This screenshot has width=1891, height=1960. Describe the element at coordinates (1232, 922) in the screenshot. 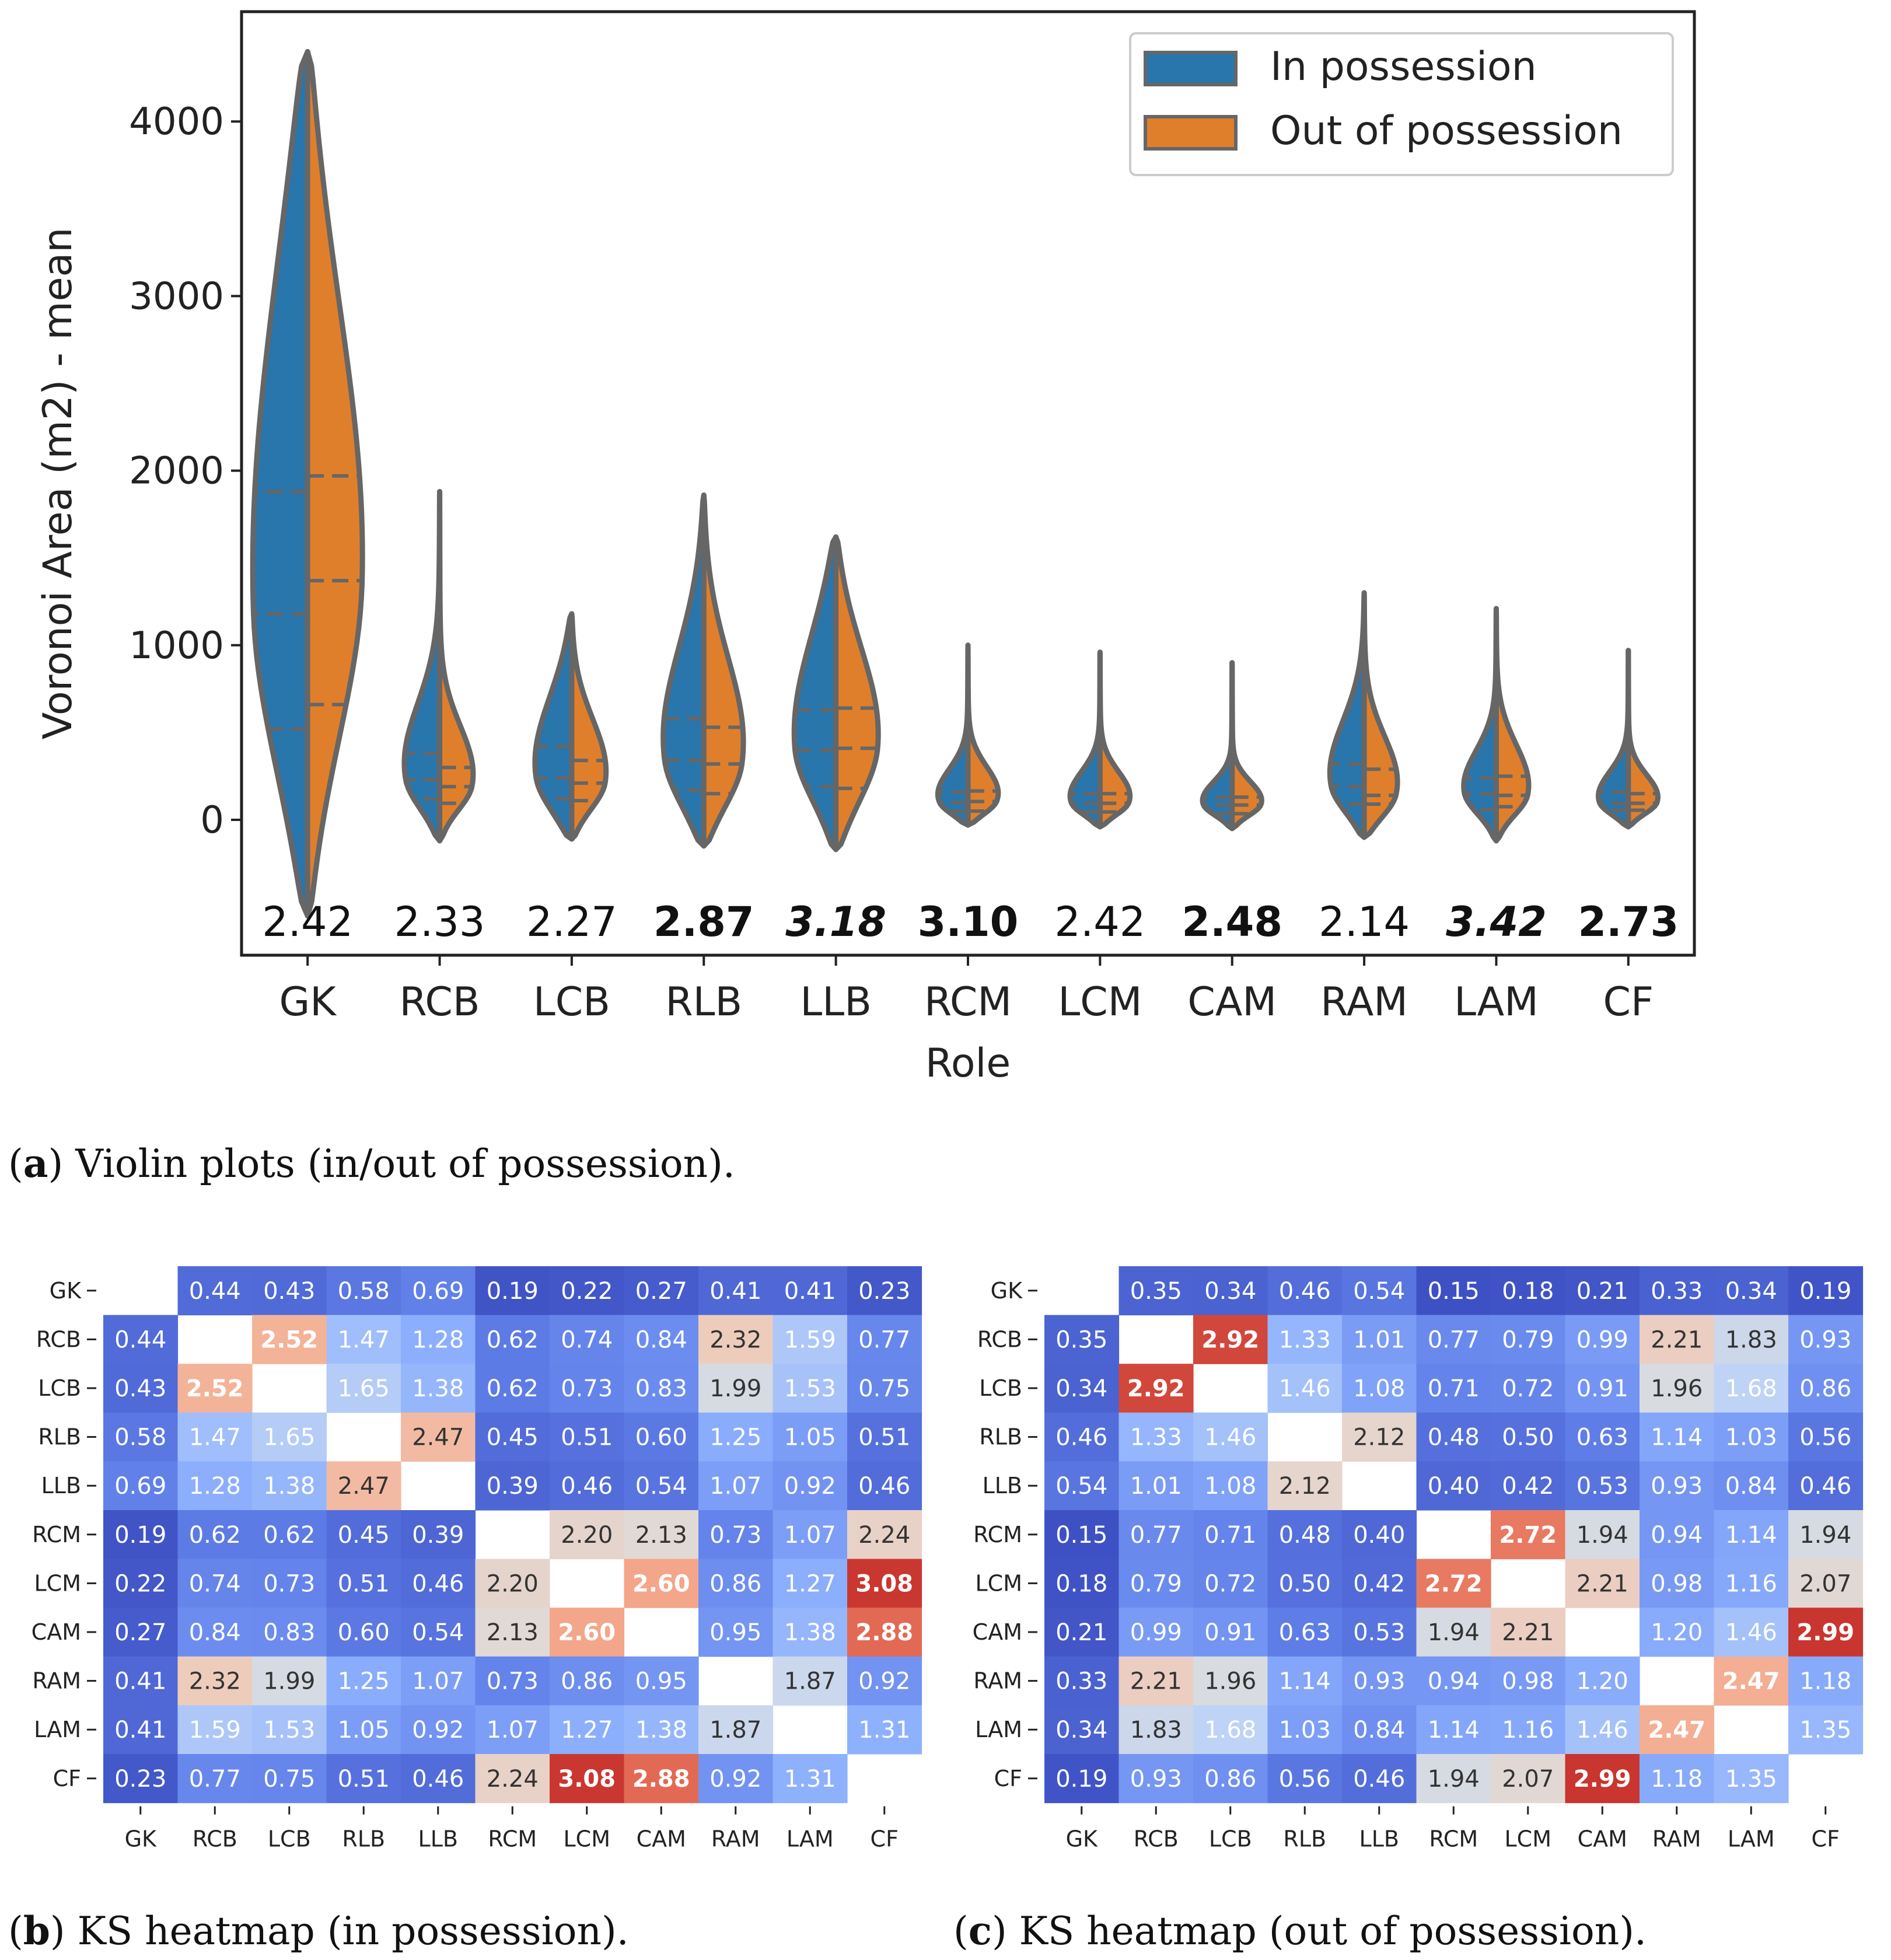

I see `ks-annotation-cam: 2.48` at that location.